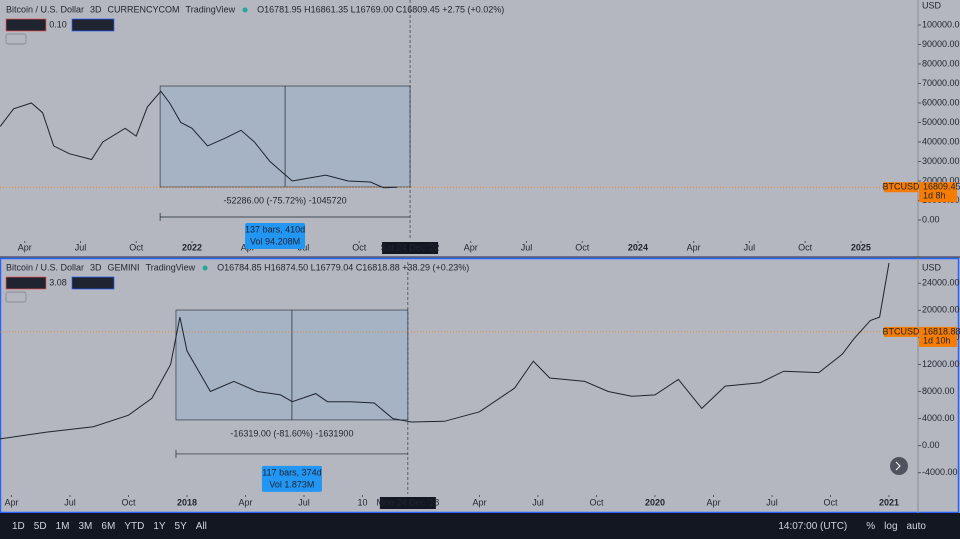  I want to click on y-tick-label: 24000.00, so click(941, 283).